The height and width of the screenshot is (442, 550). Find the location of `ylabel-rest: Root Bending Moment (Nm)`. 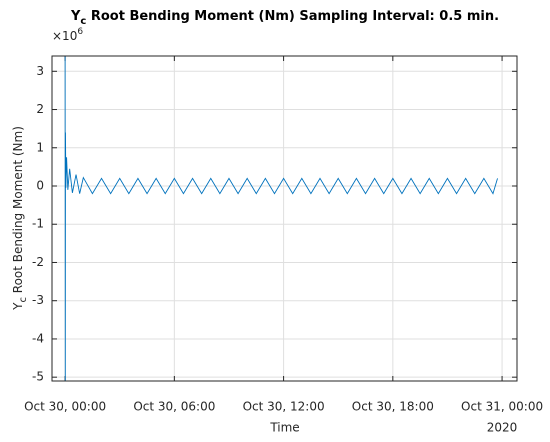

ylabel-rest: Root Bending Moment (Nm) is located at coordinates (18, 211).